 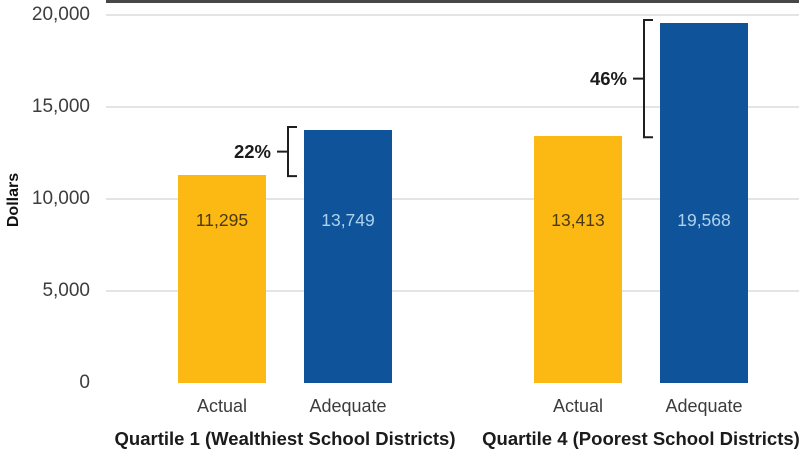 I want to click on bar-value-label: 19,568, so click(x=704, y=219).